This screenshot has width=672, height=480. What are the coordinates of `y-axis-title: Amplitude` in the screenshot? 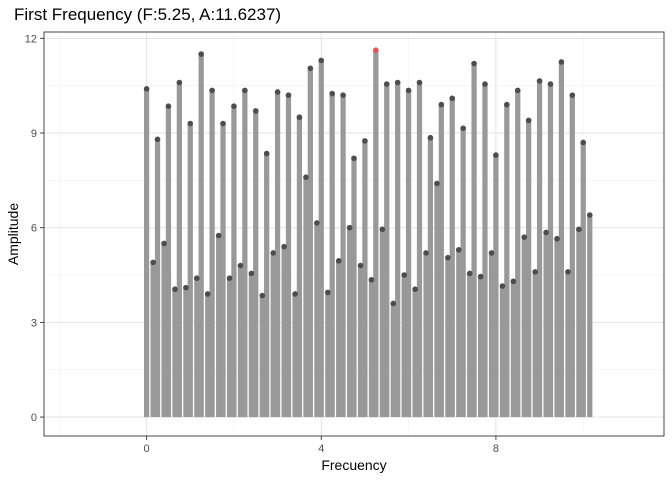 It's located at (13, 234).